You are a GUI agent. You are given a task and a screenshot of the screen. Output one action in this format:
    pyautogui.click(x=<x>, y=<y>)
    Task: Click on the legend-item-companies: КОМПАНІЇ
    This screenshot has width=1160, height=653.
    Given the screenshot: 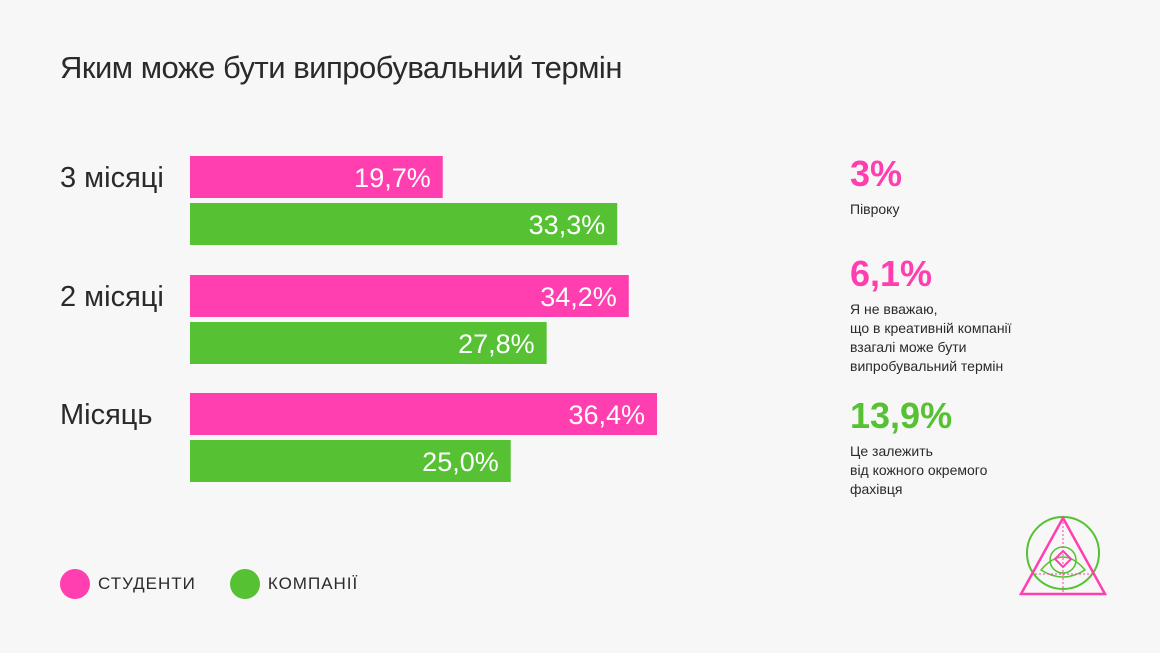 What is the action you would take?
    pyautogui.click(x=294, y=584)
    